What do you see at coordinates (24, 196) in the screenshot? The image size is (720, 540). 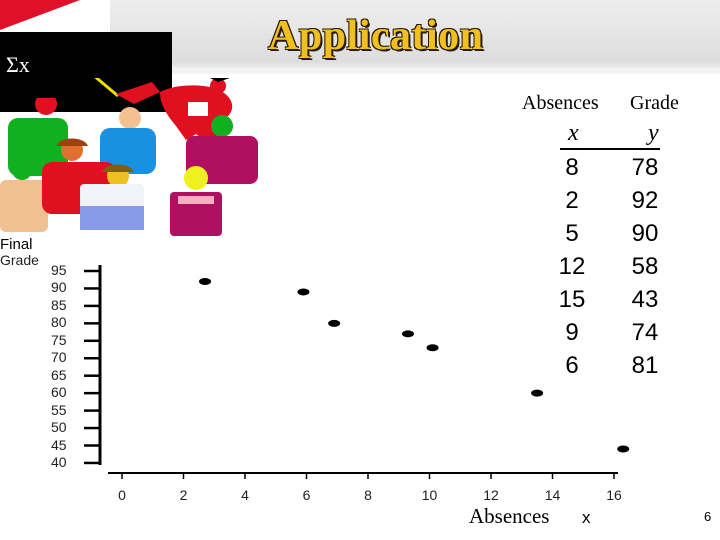 I see `student-front-left` at bounding box center [24, 196].